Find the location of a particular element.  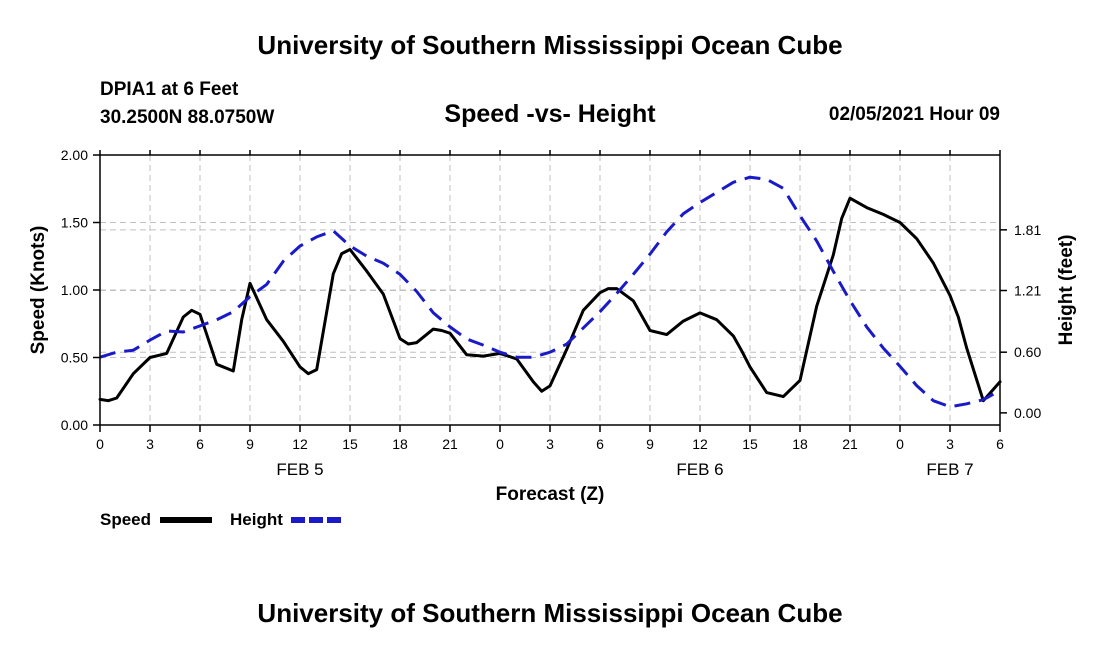

day-label: FEB 6 is located at coordinates (699, 469).